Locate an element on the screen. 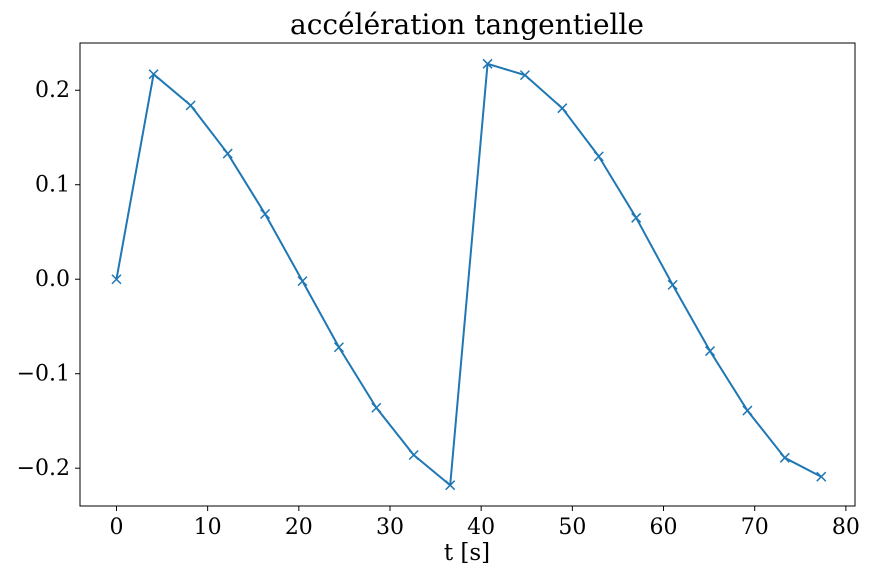 This screenshot has width=870, height=576. y-tick-label: −0.1 is located at coordinates (43, 374).